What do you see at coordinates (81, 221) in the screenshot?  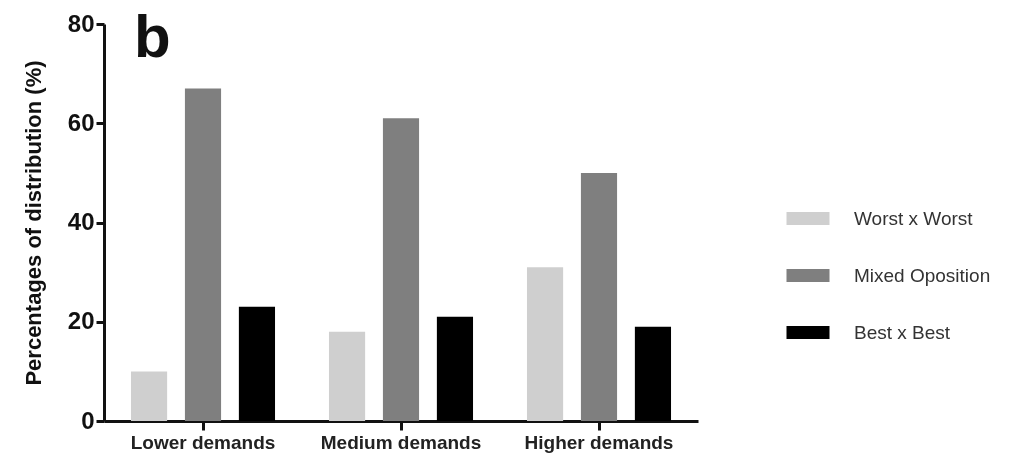 I see `y-tick-label: 40` at bounding box center [81, 221].